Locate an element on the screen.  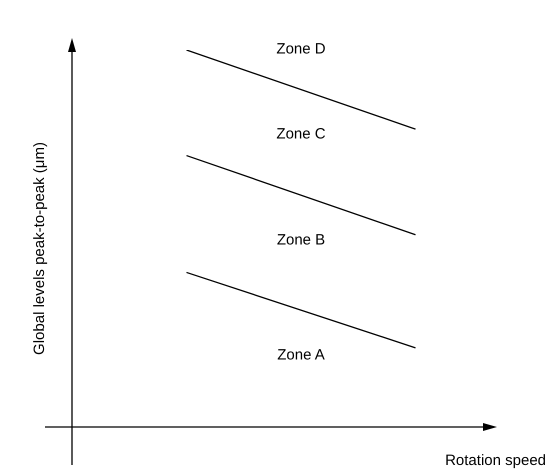
x-axis-title: Rotation speed is located at coordinates (495, 461).